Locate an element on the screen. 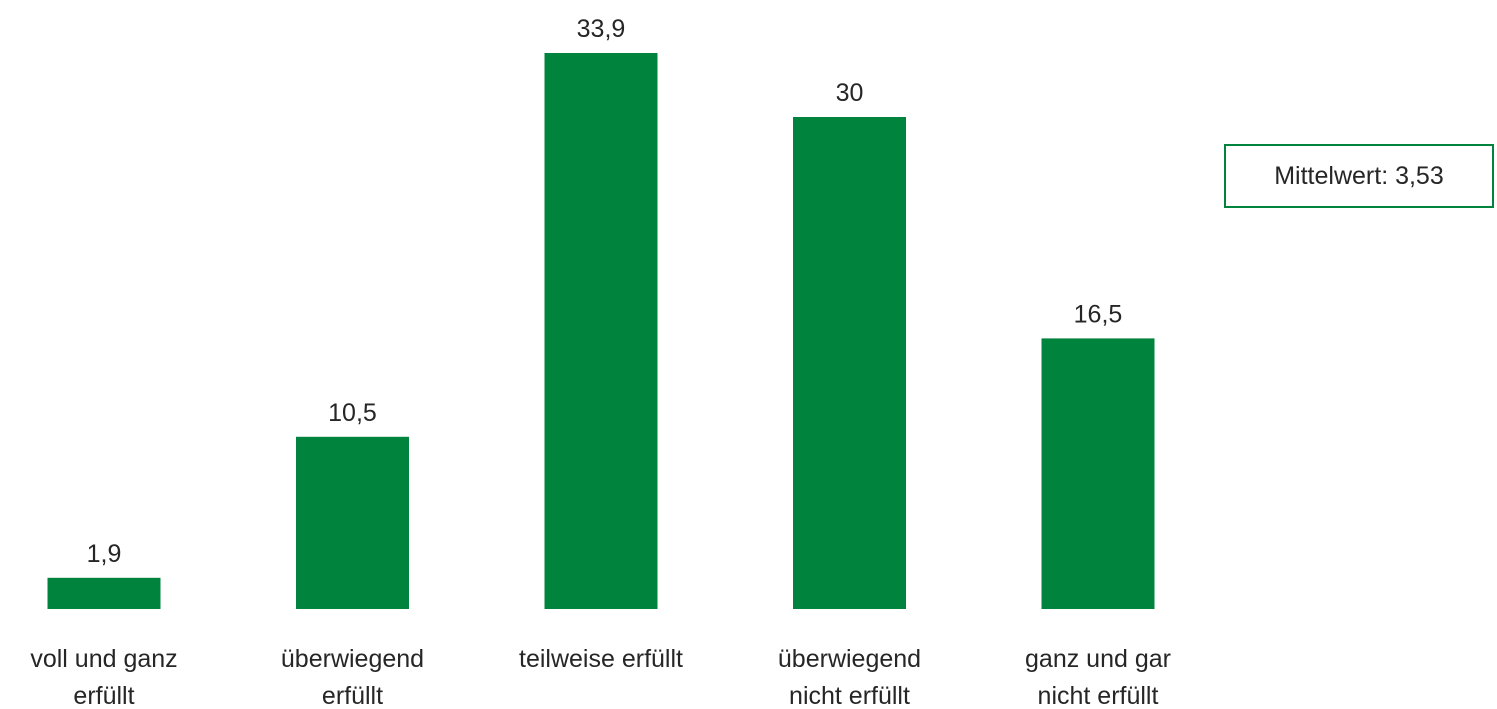 This screenshot has height=709, width=1497. category-label-1-line-0: überwiegend is located at coordinates (352, 659).